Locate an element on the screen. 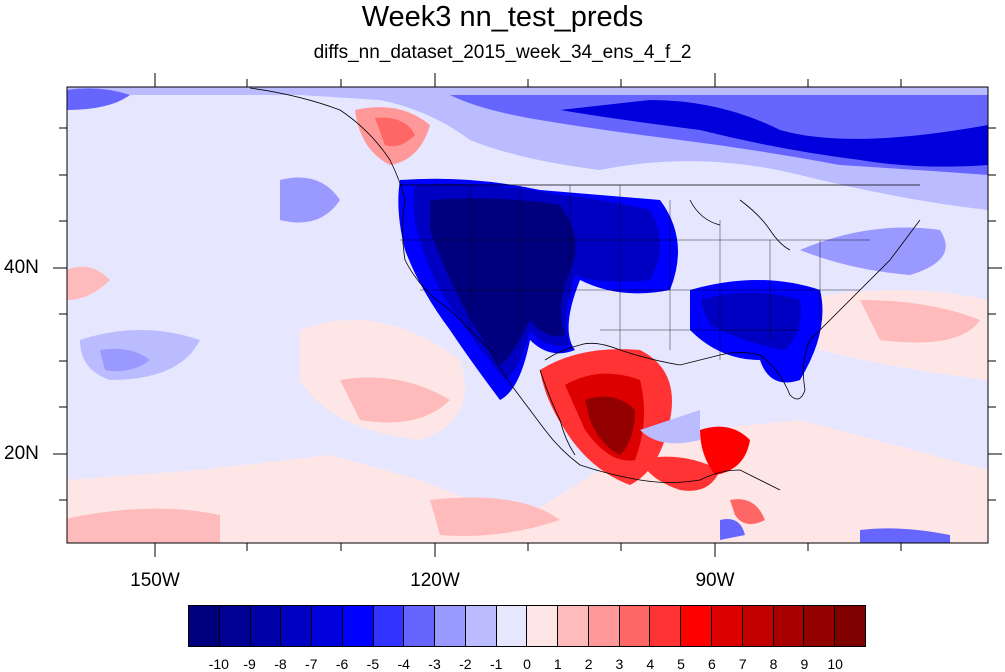  lon-tick-label: 90W is located at coordinates (715, 580).